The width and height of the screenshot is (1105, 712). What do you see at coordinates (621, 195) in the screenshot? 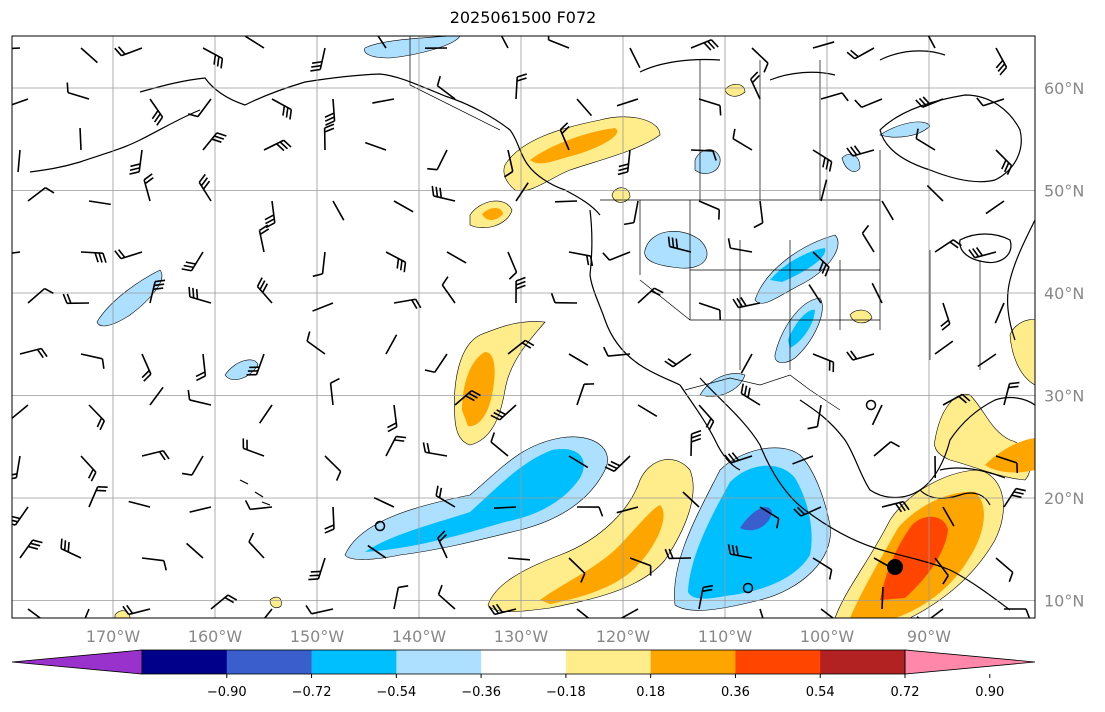
I see `pos-anomaly-canada-west` at bounding box center [621, 195].